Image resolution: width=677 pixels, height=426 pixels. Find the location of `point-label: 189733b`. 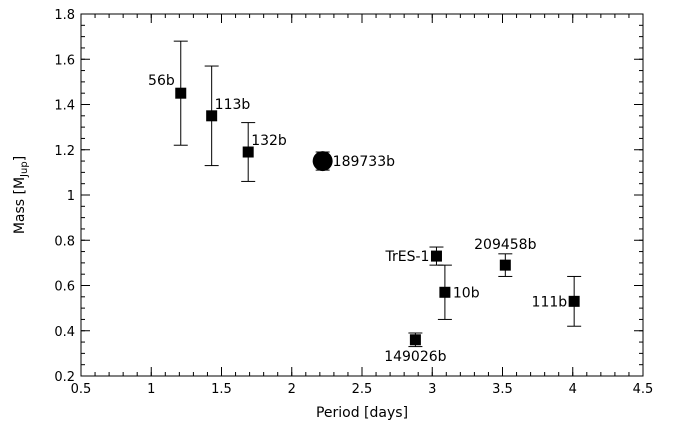

point-label: 189733b is located at coordinates (364, 162).